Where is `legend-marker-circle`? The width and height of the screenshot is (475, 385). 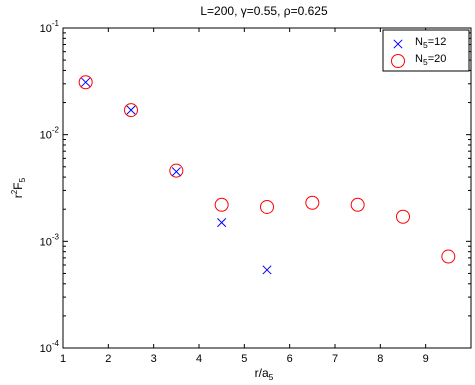 legend-marker-circle is located at coordinates (398, 61).